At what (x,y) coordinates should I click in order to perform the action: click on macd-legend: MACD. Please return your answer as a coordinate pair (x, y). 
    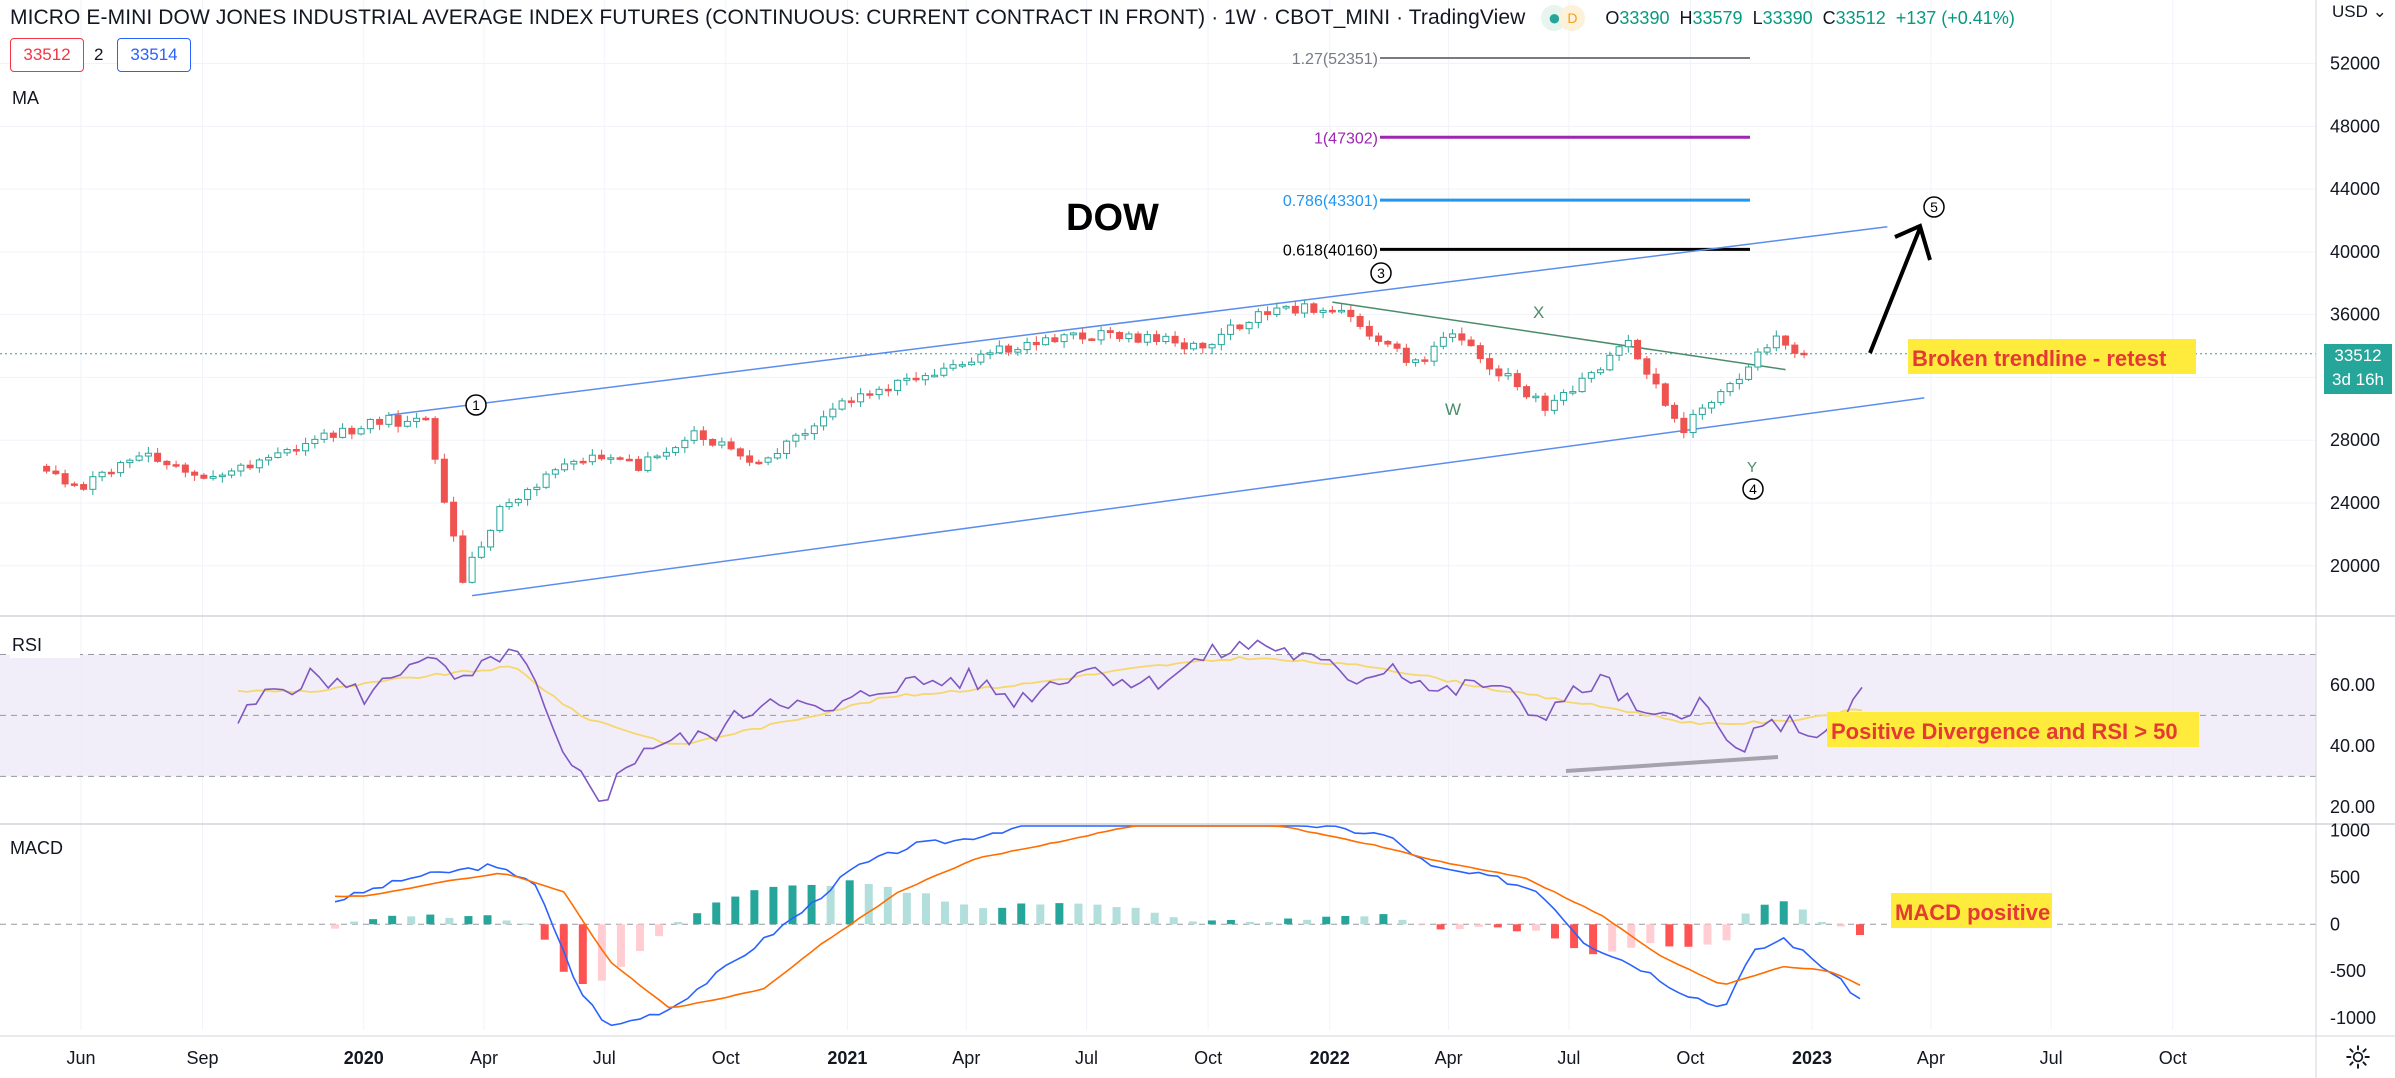
    Looking at the image, I should click on (36, 848).